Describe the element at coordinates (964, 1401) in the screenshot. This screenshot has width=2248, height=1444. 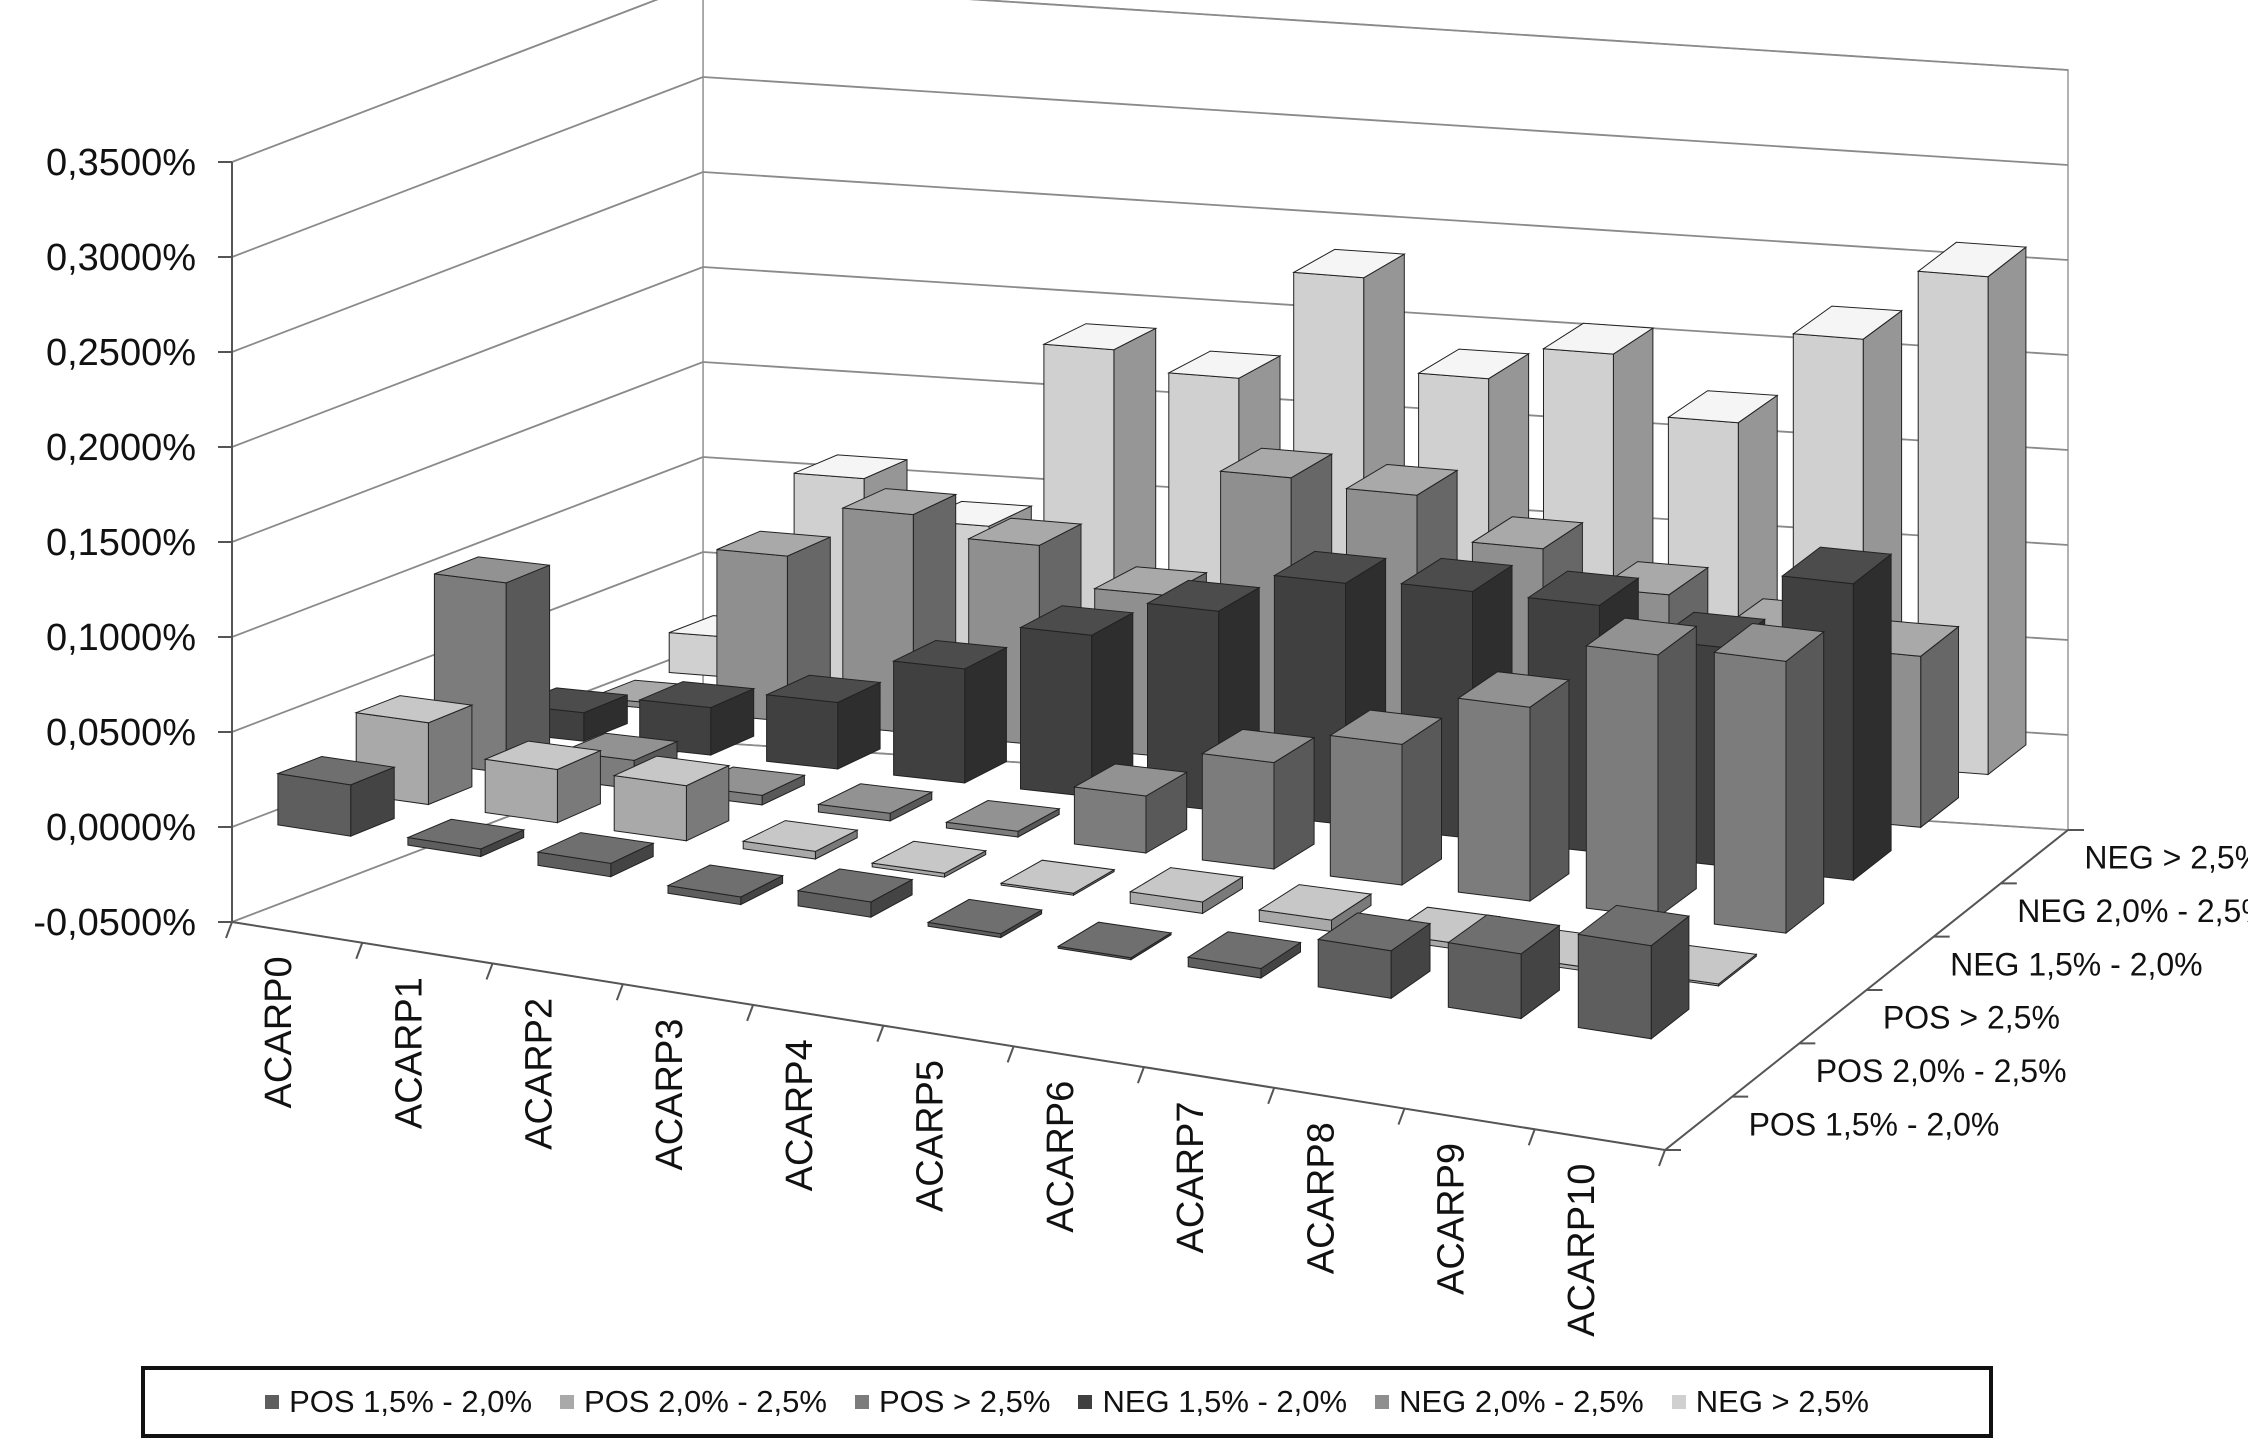
I see `legend-label: POS > 2,5%` at that location.